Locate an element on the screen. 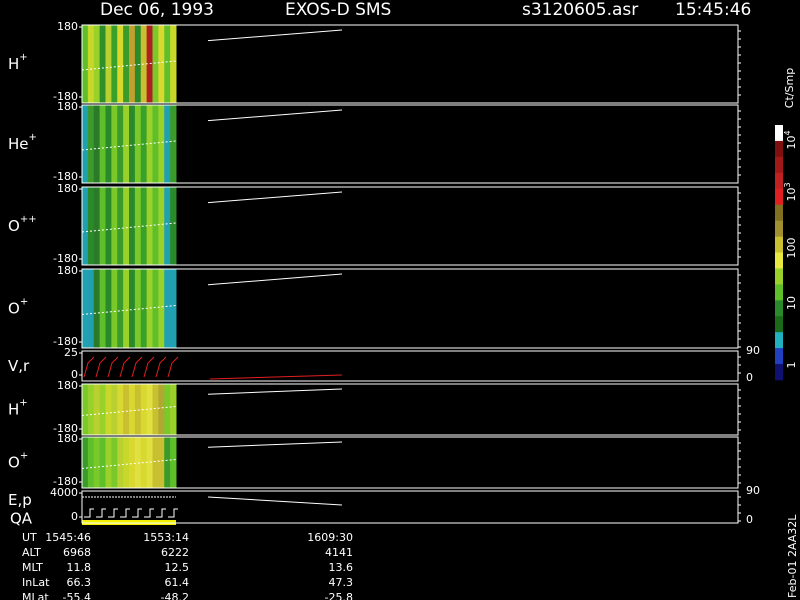 This screenshot has width=800, height=600. panel-label-text: E,p is located at coordinates (20, 500).